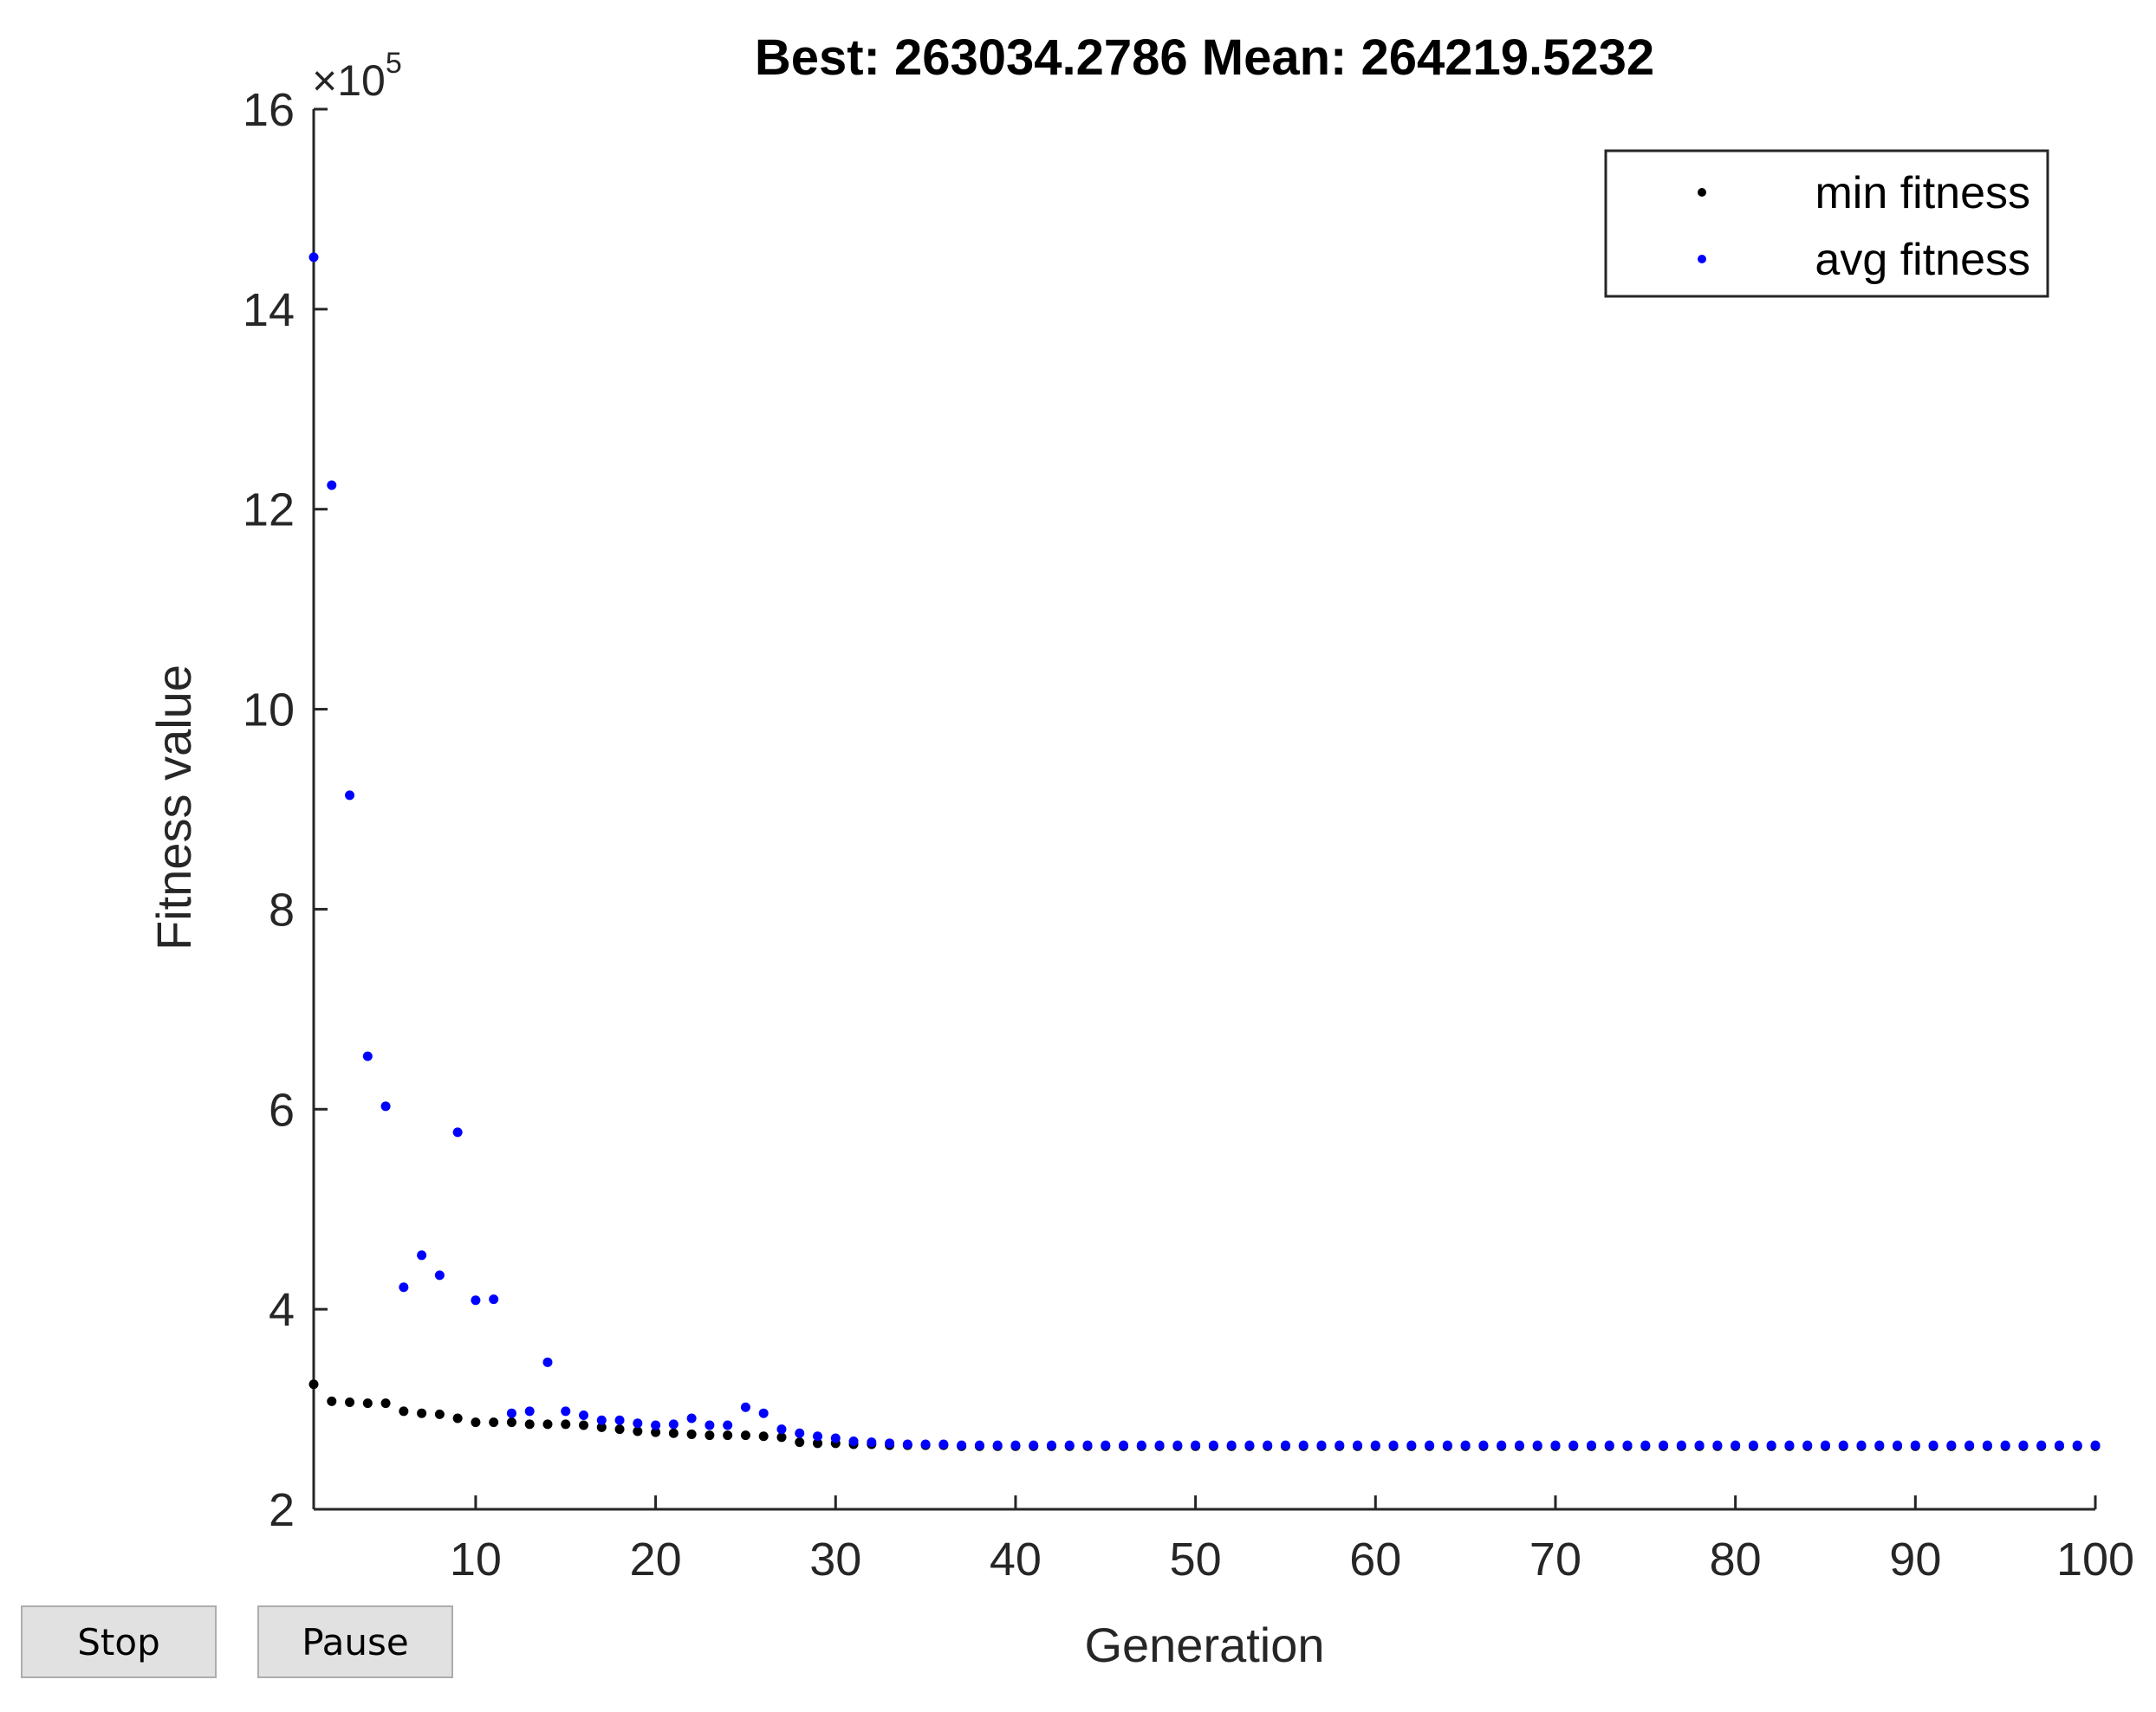  I want to click on stop-button: Stop, so click(119, 1641).